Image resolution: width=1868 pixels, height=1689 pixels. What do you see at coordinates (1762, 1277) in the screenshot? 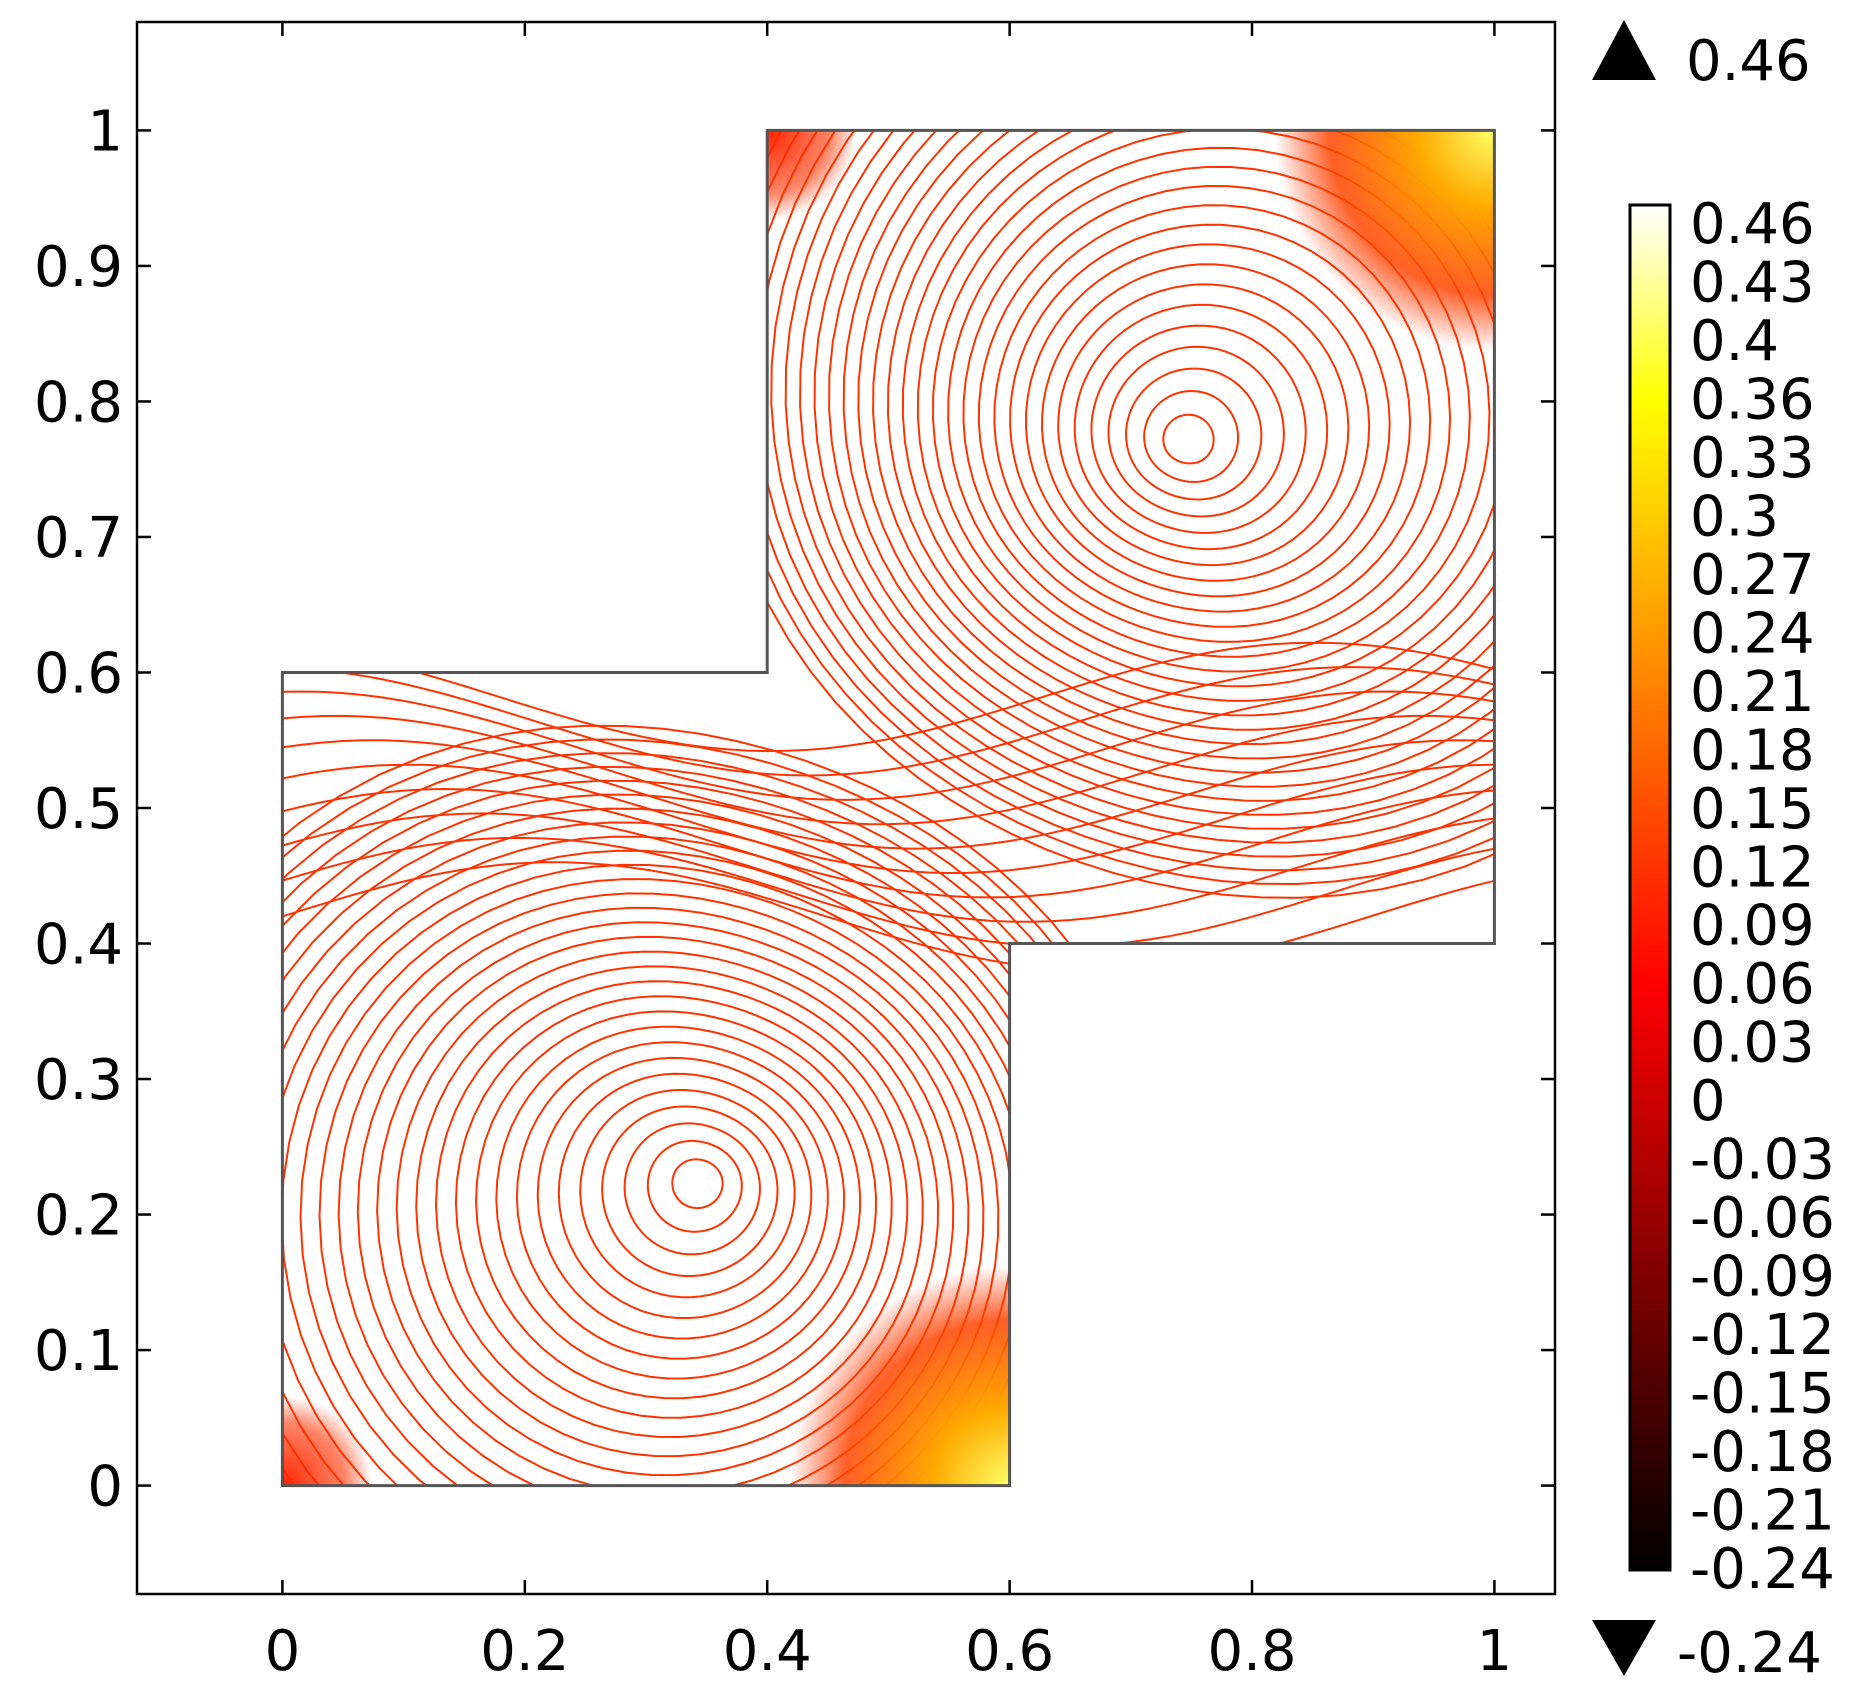
I see `colorbar-tick-label: -0.09` at bounding box center [1762, 1277].